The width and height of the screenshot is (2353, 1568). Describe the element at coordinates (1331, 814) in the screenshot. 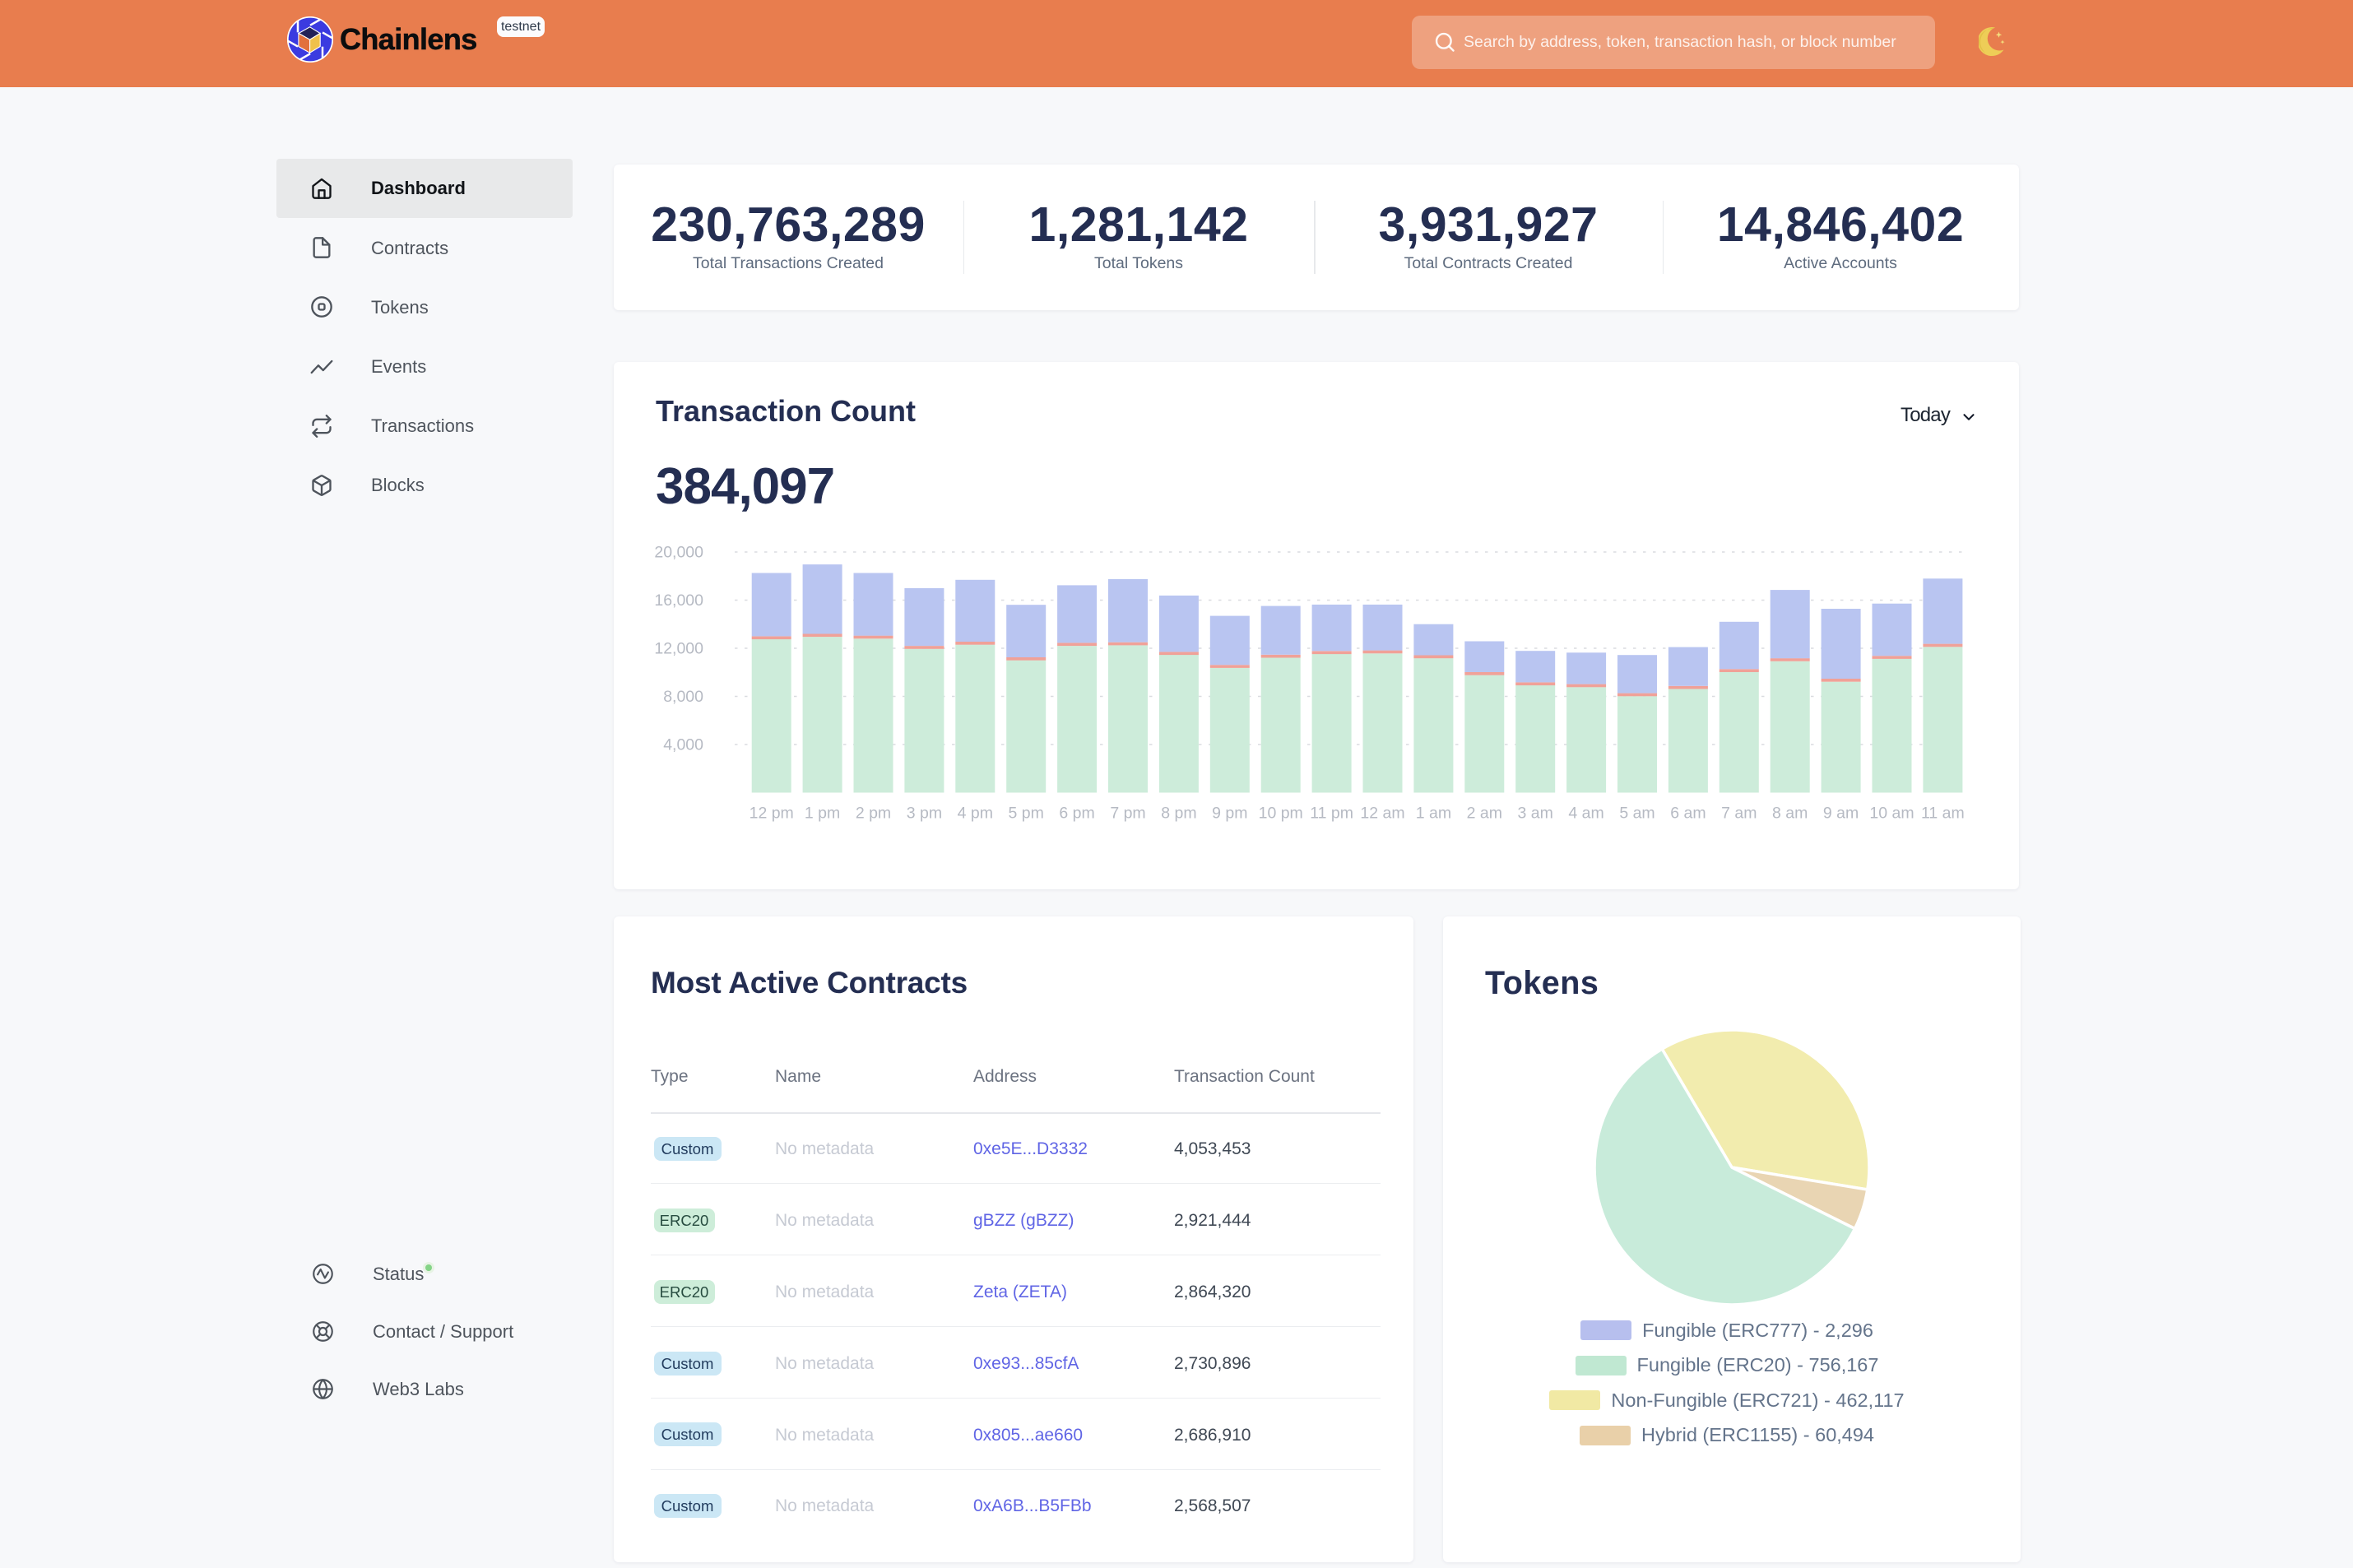

I see `svg-text: 11 pm` at that location.